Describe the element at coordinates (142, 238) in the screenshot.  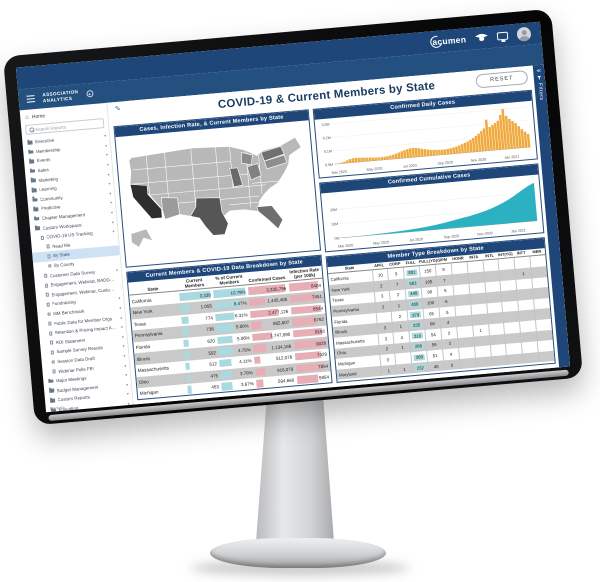
I see `alaska-shape` at that location.